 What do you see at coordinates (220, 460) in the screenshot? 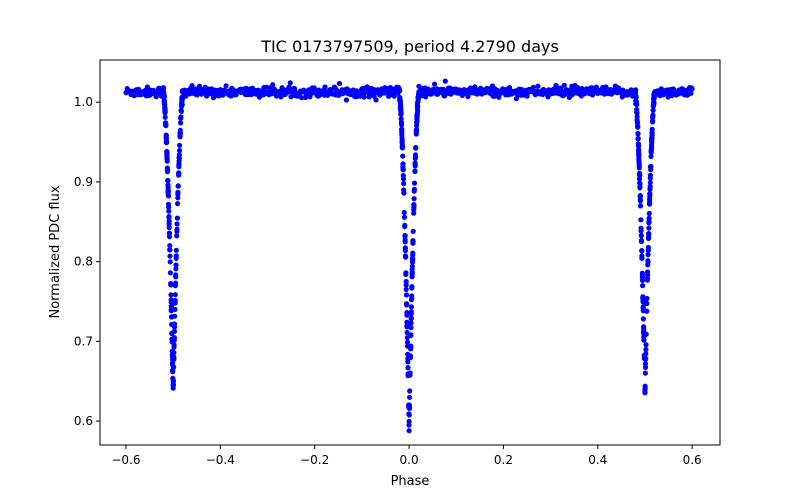
I see `x-tick-label: −0.4` at bounding box center [220, 460].